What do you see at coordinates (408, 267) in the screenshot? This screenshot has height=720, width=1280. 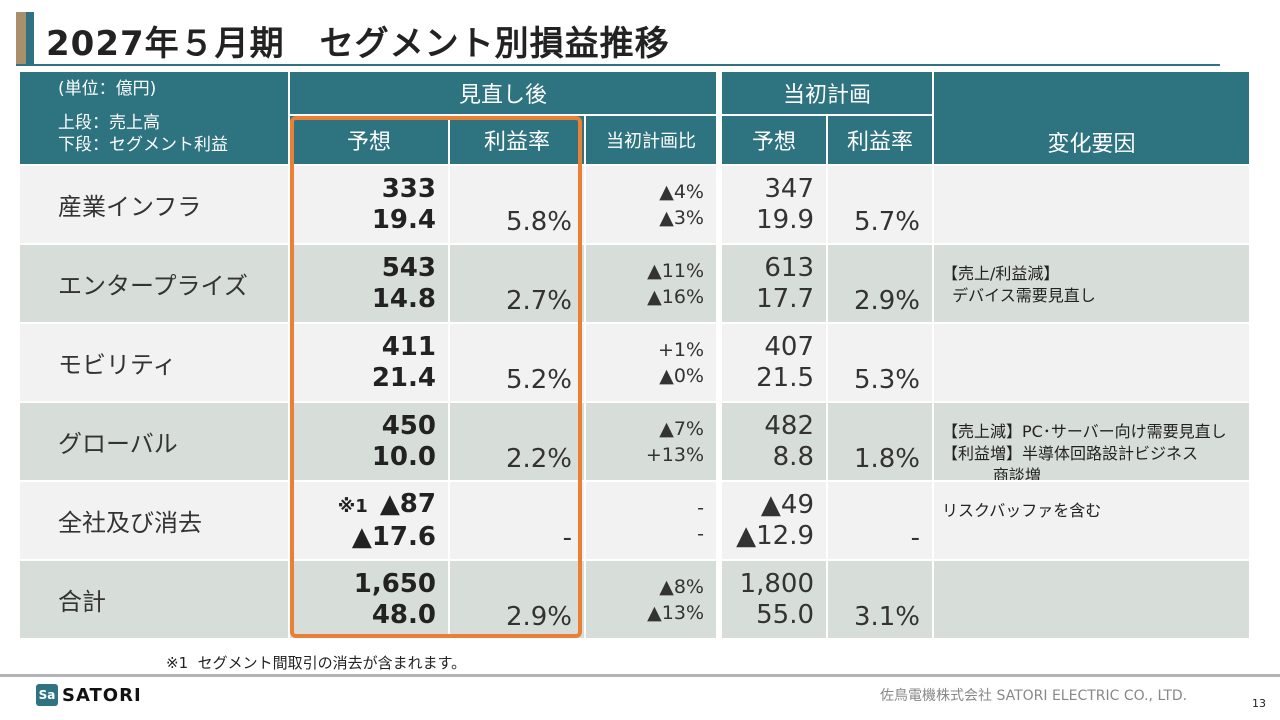 I see `forecast-sales: 543` at bounding box center [408, 267].